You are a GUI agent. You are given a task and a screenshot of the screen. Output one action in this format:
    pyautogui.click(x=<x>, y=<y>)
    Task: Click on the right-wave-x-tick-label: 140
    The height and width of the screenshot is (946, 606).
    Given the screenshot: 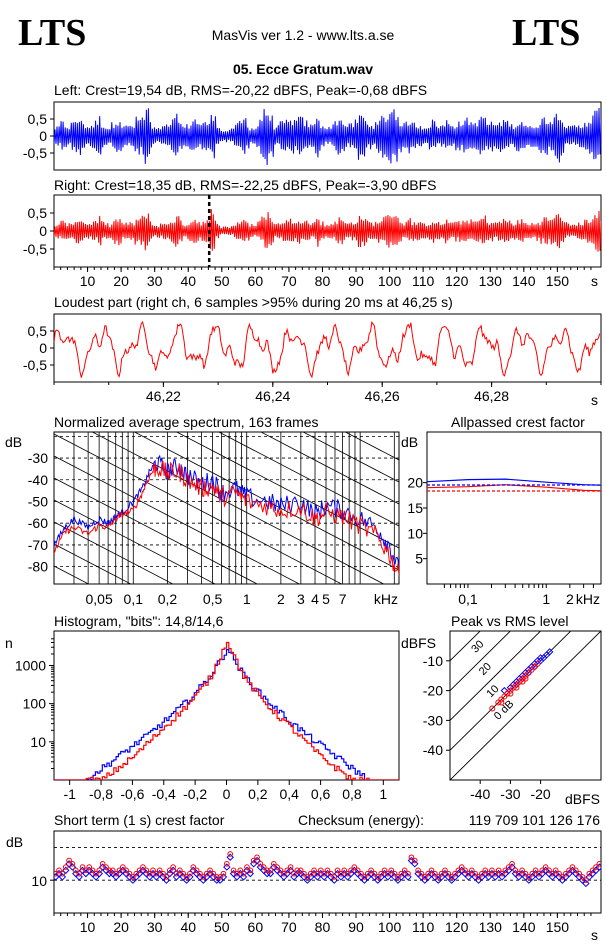 What is the action you would take?
    pyautogui.click(x=524, y=281)
    